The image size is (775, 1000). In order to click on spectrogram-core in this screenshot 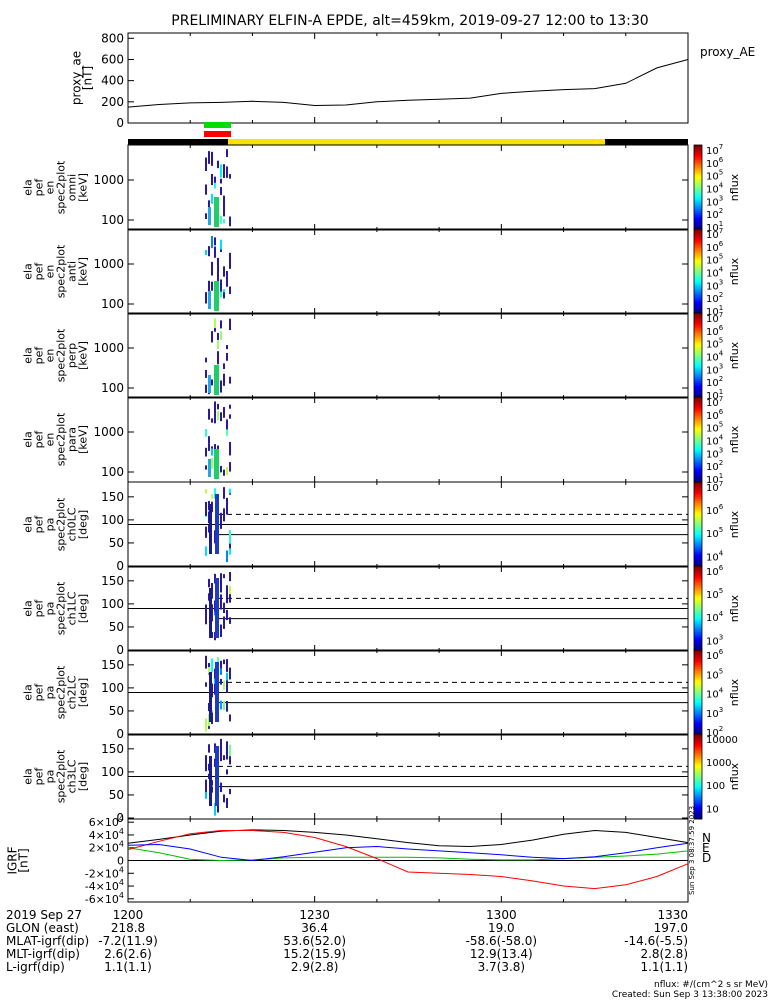, I will do `click(216, 464)`.